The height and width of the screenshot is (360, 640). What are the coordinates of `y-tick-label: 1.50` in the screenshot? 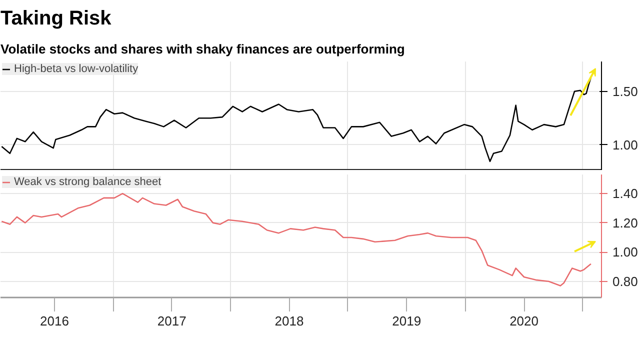 It's located at (625, 91).